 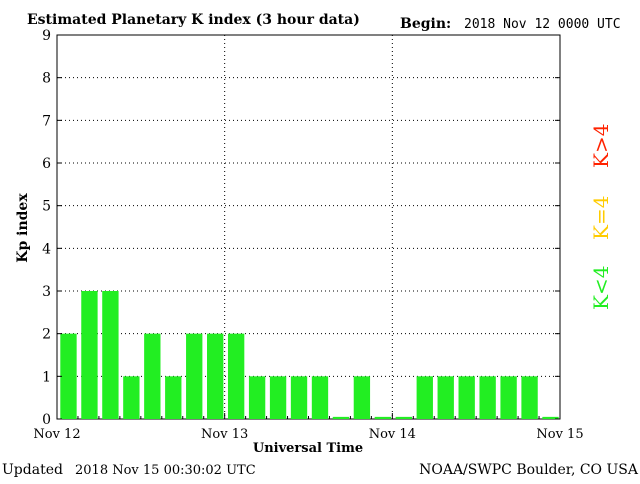 I want to click on y-tick-label: 5, so click(x=46, y=207).